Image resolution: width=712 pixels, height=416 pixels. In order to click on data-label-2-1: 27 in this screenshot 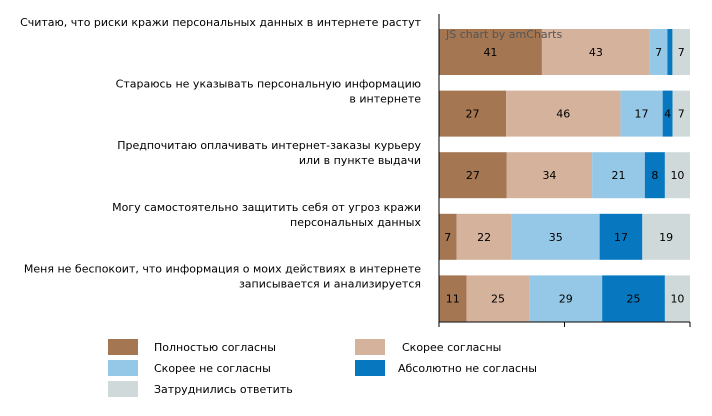, I will do `click(473, 114)`.